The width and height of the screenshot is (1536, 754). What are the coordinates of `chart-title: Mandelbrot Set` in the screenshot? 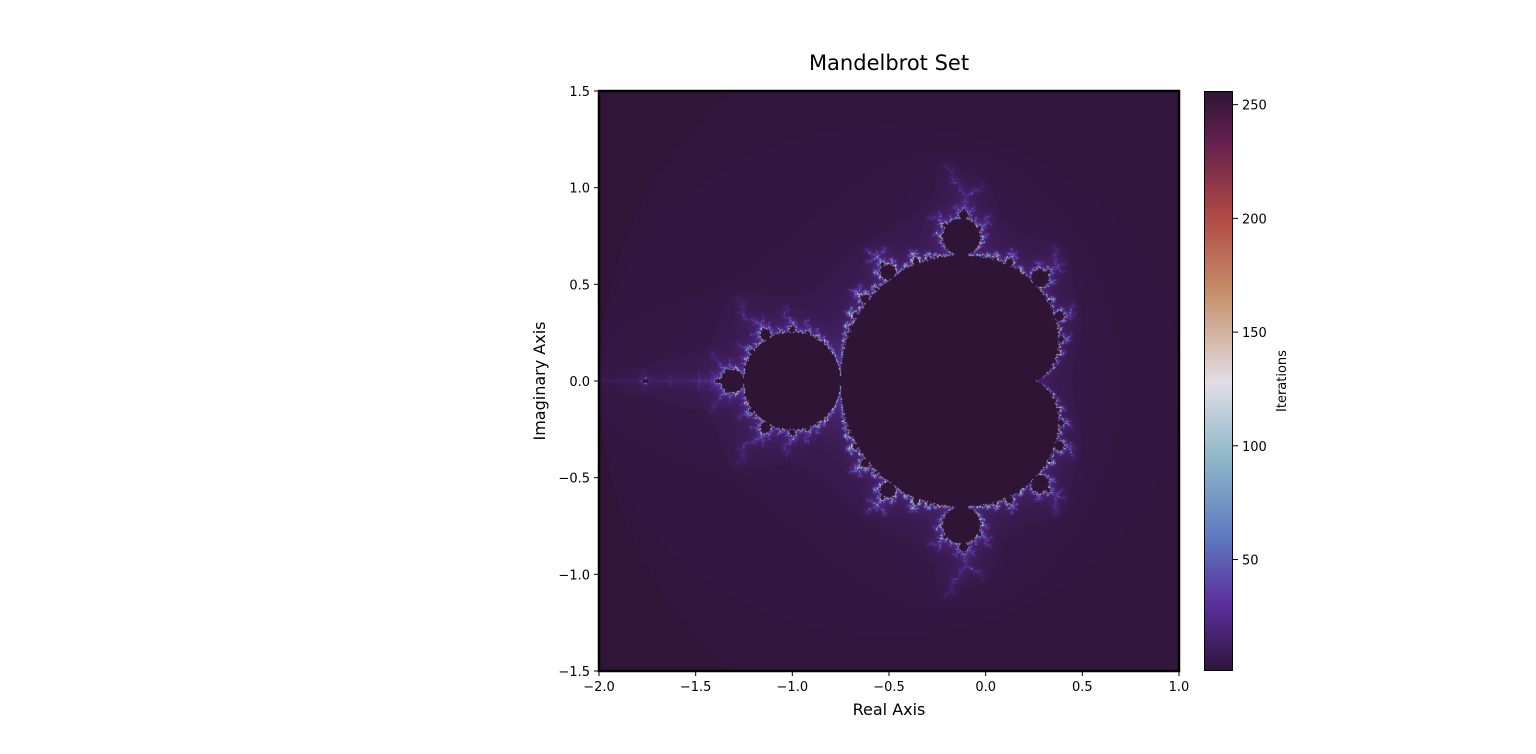 It's located at (889, 63).